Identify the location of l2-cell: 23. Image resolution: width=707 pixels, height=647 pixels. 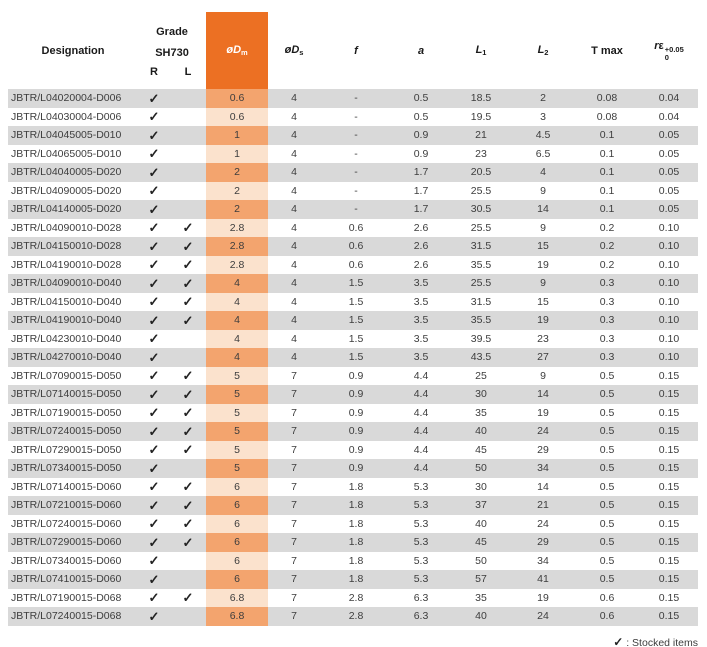
(543, 338).